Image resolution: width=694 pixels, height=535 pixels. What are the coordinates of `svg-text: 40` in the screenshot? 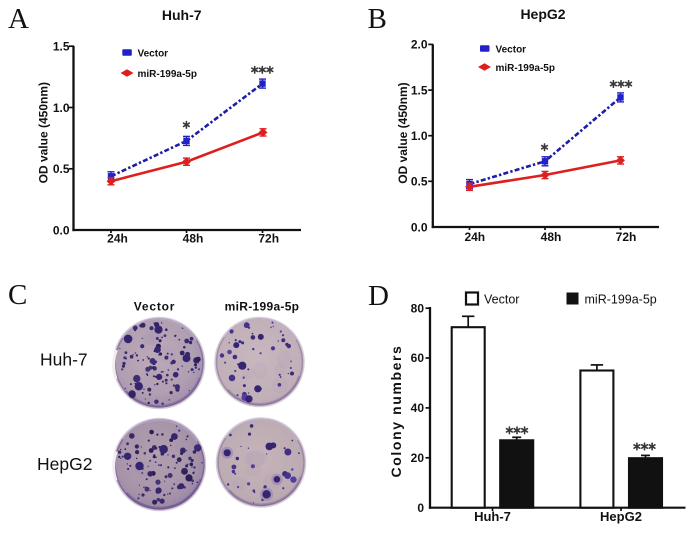 It's located at (418, 408).